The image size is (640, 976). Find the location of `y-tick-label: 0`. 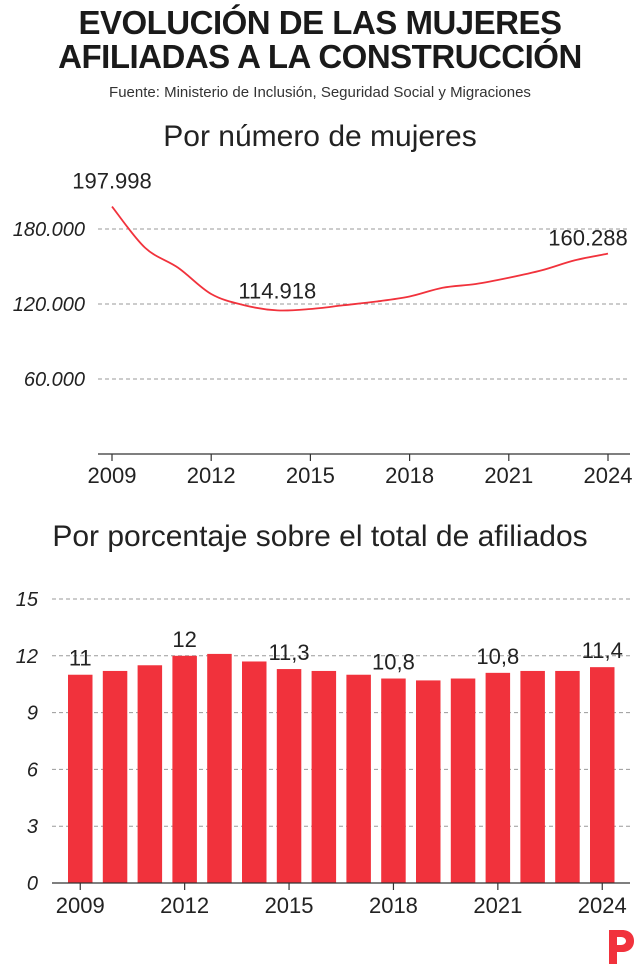

y-tick-label: 0 is located at coordinates (32, 884).